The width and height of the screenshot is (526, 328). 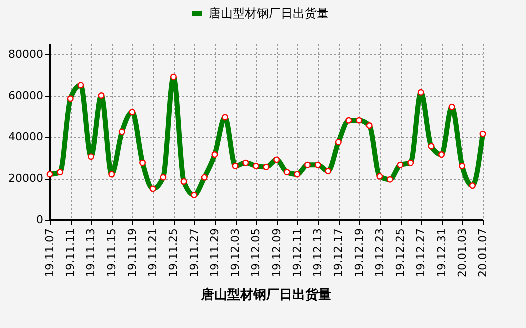 I want to click on x-tick-label: 19.11.27, so click(x=194, y=253).